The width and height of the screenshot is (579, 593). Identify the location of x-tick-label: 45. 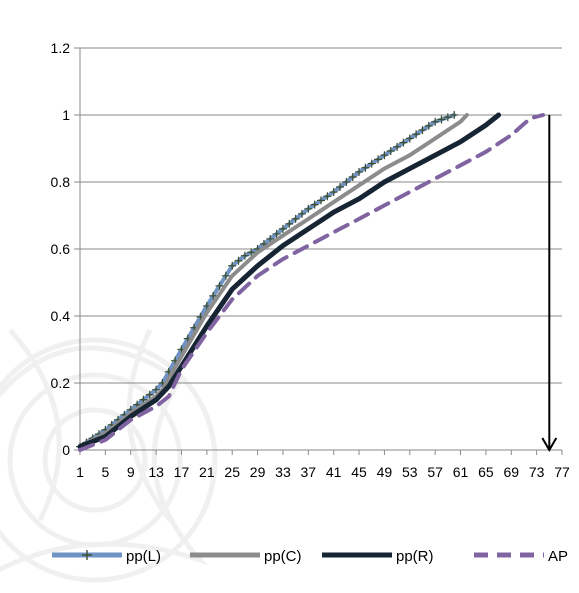
(359, 472).